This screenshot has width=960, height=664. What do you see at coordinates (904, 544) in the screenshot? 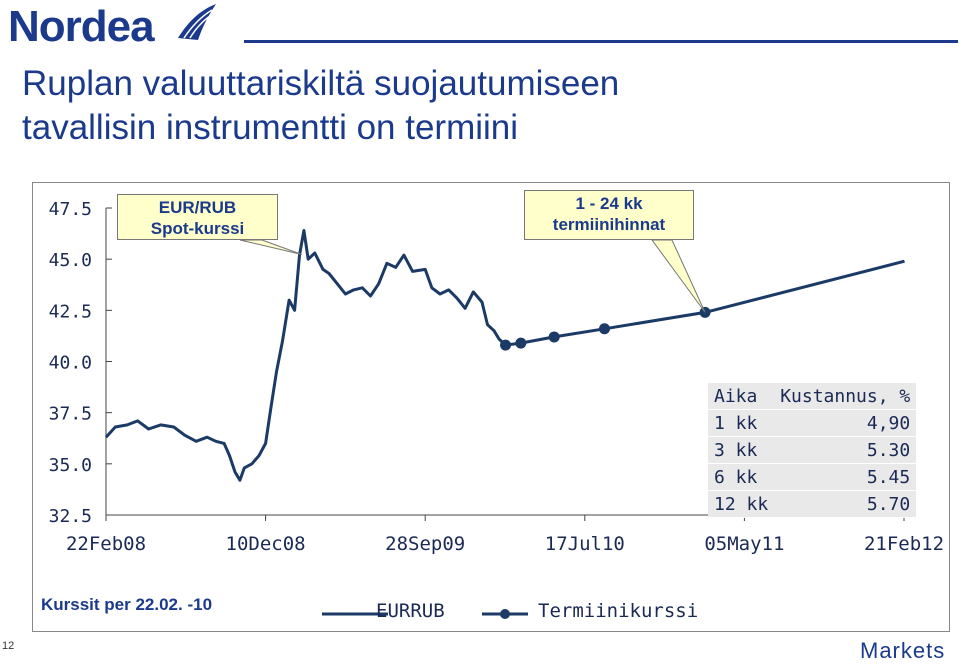
I see `x-tick-label: 21Feb12` at bounding box center [904, 544].